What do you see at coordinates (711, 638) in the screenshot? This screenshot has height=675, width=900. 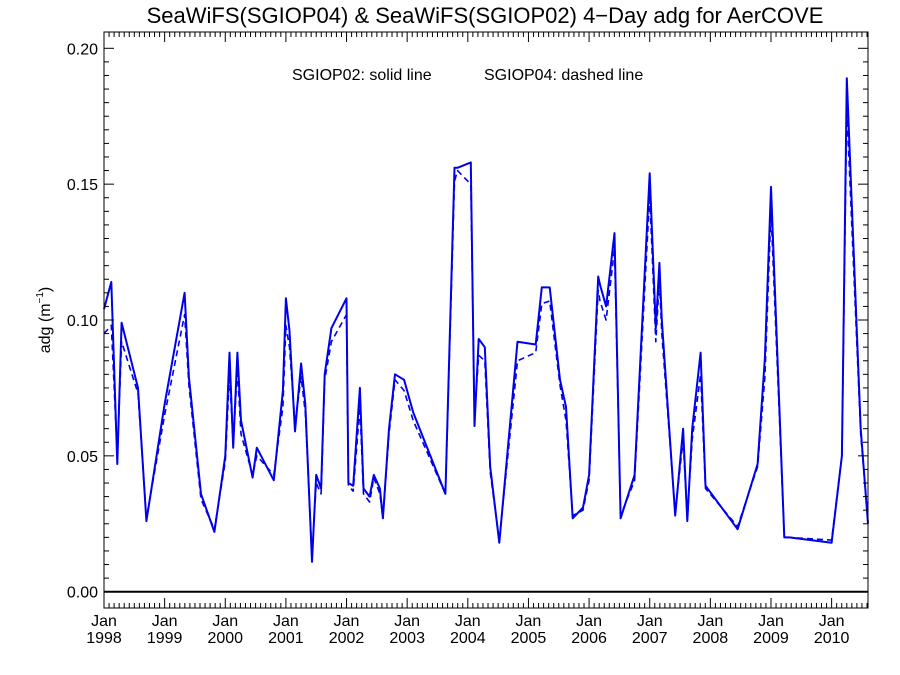 I see `x-tick-label-year: 2008` at bounding box center [711, 638].